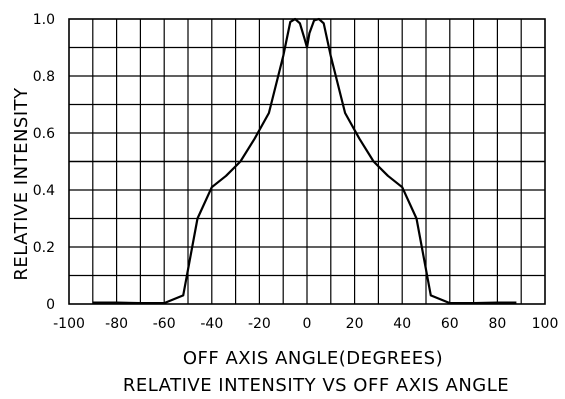  Describe the element at coordinates (450, 324) in the screenshot. I see `x-tick-label: 60` at that location.